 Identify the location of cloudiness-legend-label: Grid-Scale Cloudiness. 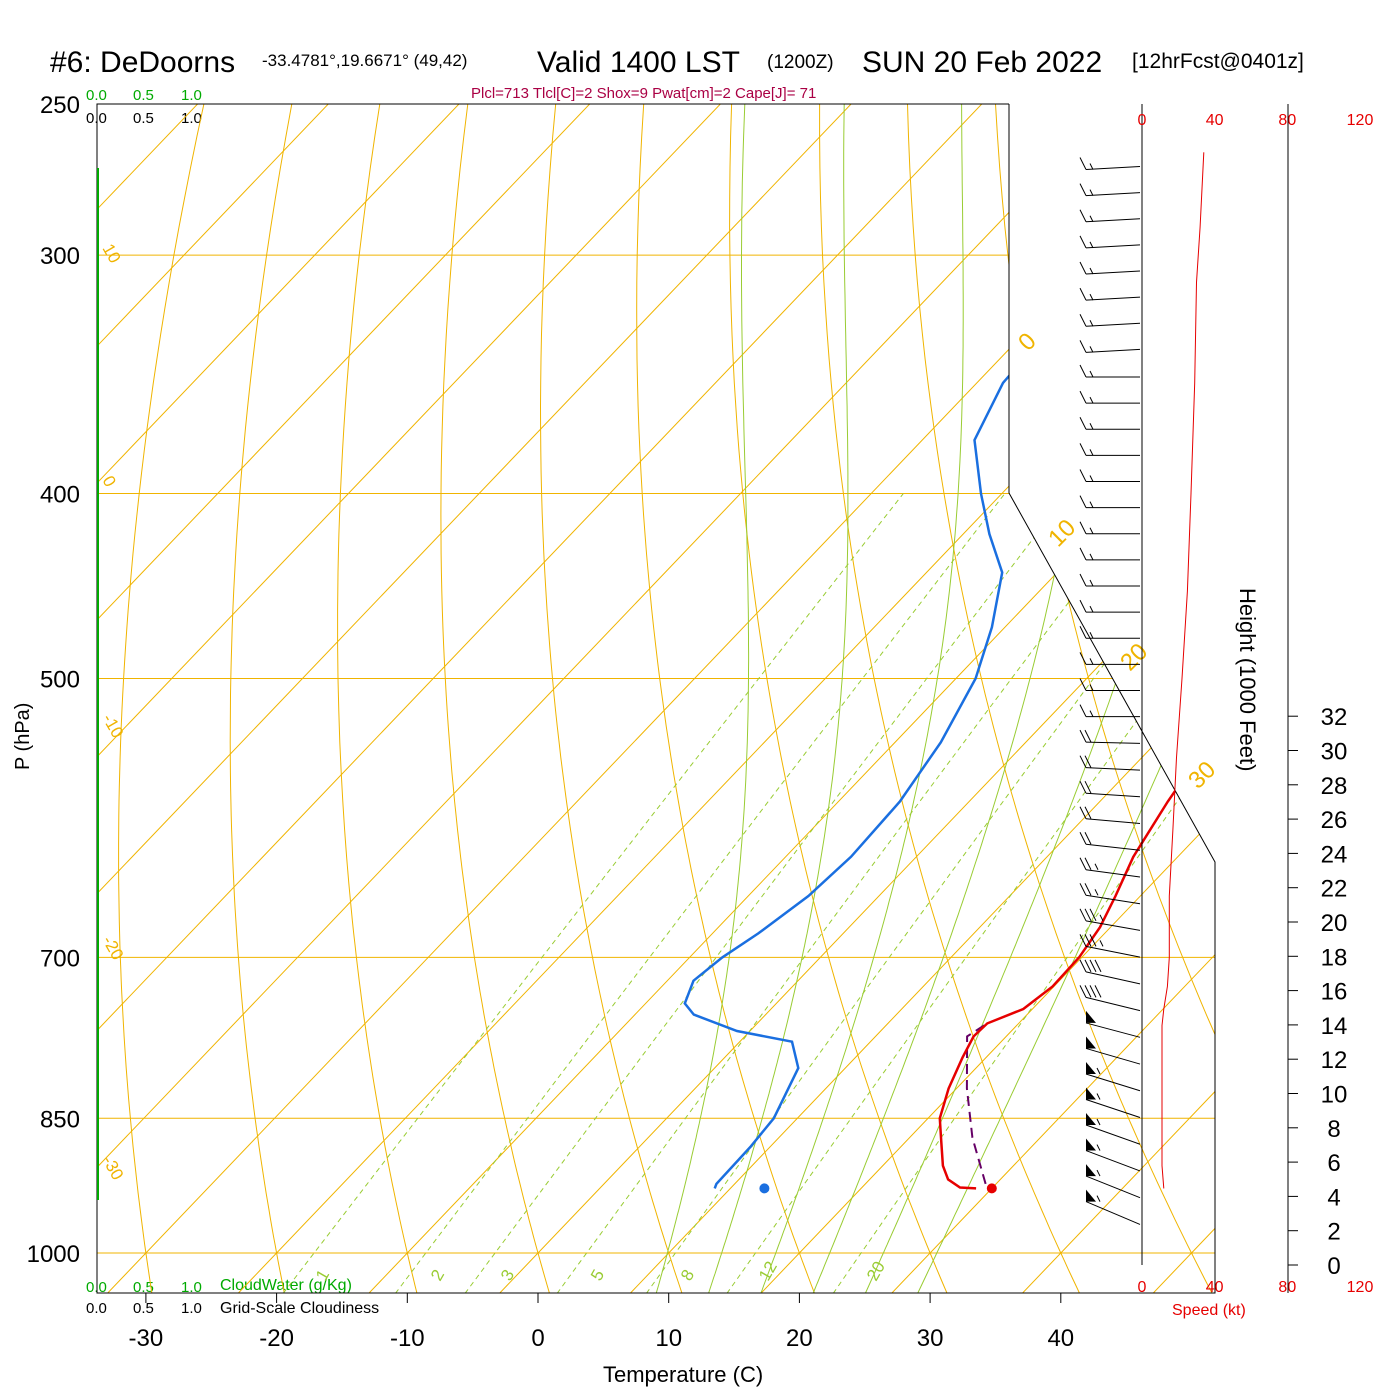
(299, 1308).